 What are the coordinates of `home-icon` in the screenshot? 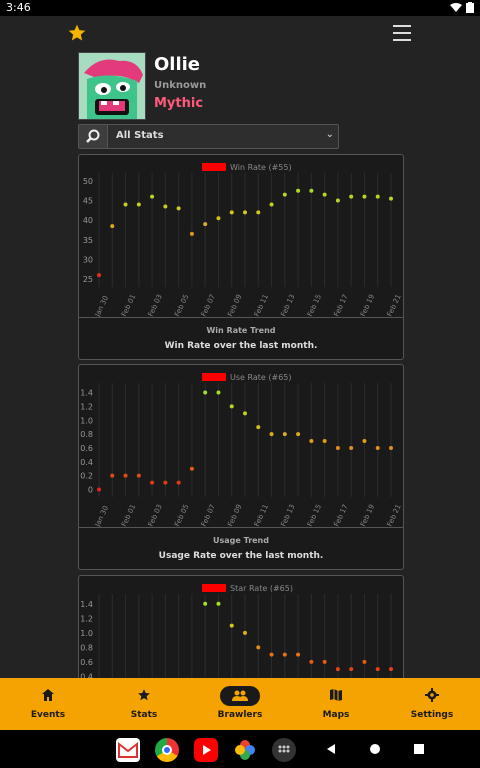 It's located at (48, 695).